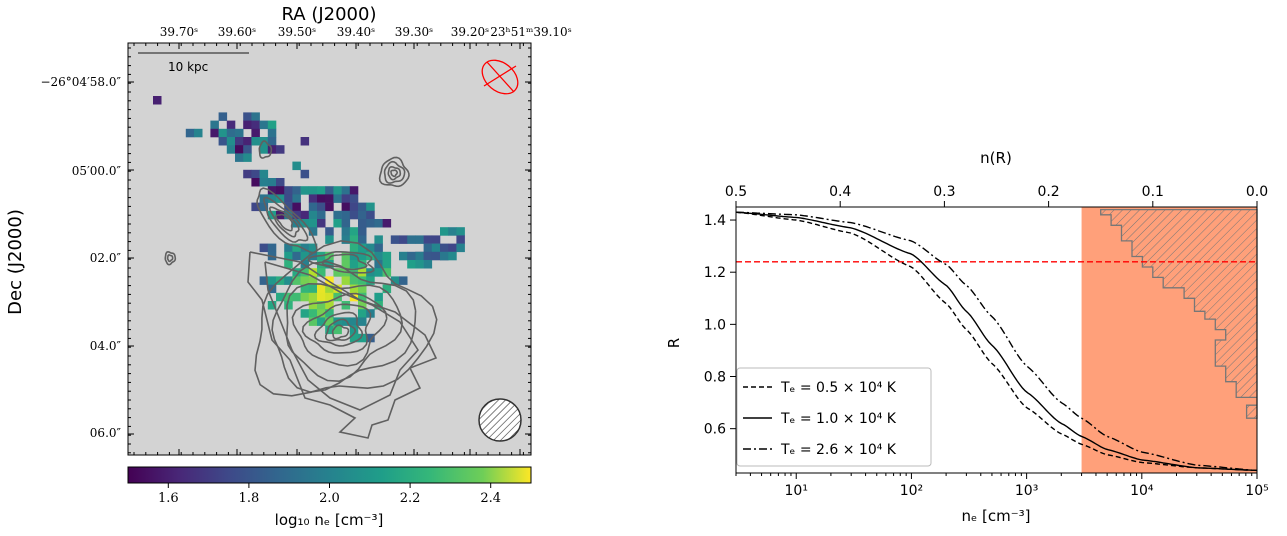  Describe the element at coordinates (838, 450) in the screenshot. I see `legend-label: Tₑ = 2.6 × 10⁴ K` at that location.